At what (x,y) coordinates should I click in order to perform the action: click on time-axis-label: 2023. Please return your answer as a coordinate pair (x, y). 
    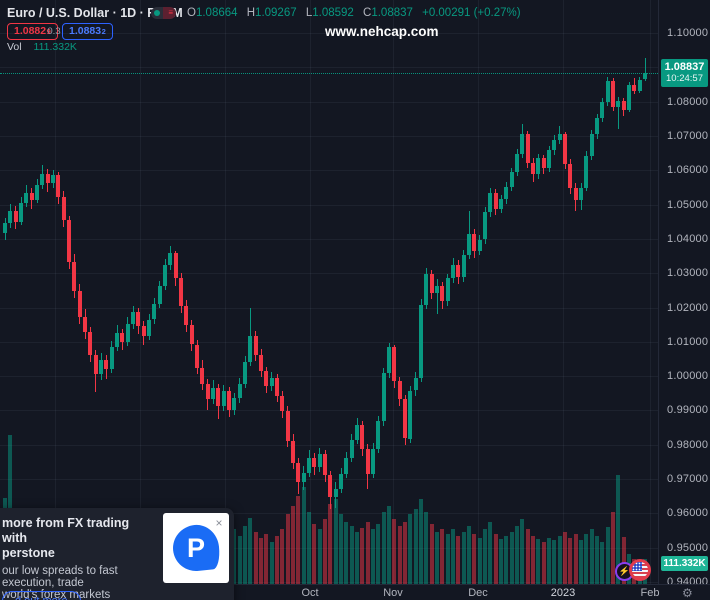
    Looking at the image, I should click on (563, 593).